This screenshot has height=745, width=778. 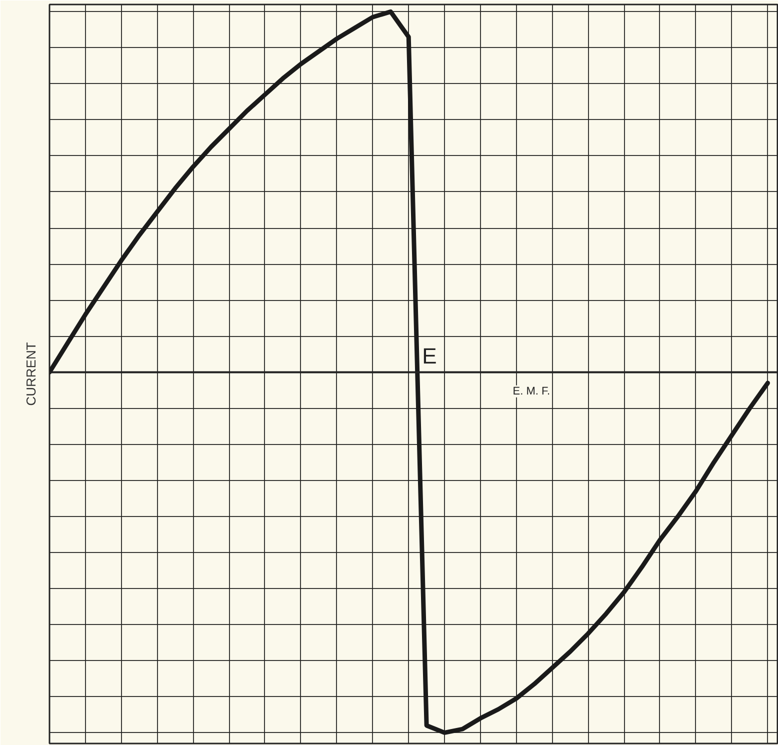 I want to click on annotation: E. M. F., so click(x=531, y=391).